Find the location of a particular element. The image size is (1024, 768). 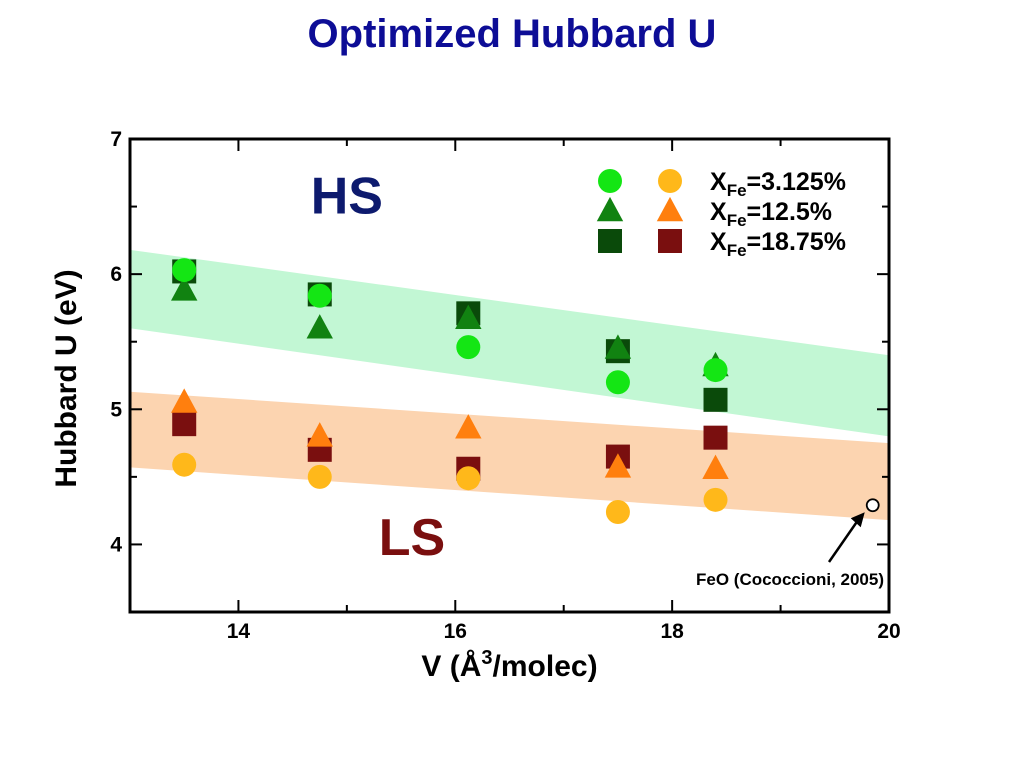

reference-arrow-head is located at coordinates (857, 520).